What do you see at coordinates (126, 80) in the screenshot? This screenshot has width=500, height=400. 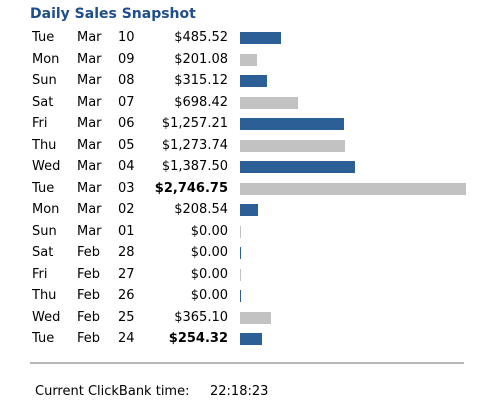 I see `date: 08` at bounding box center [126, 80].